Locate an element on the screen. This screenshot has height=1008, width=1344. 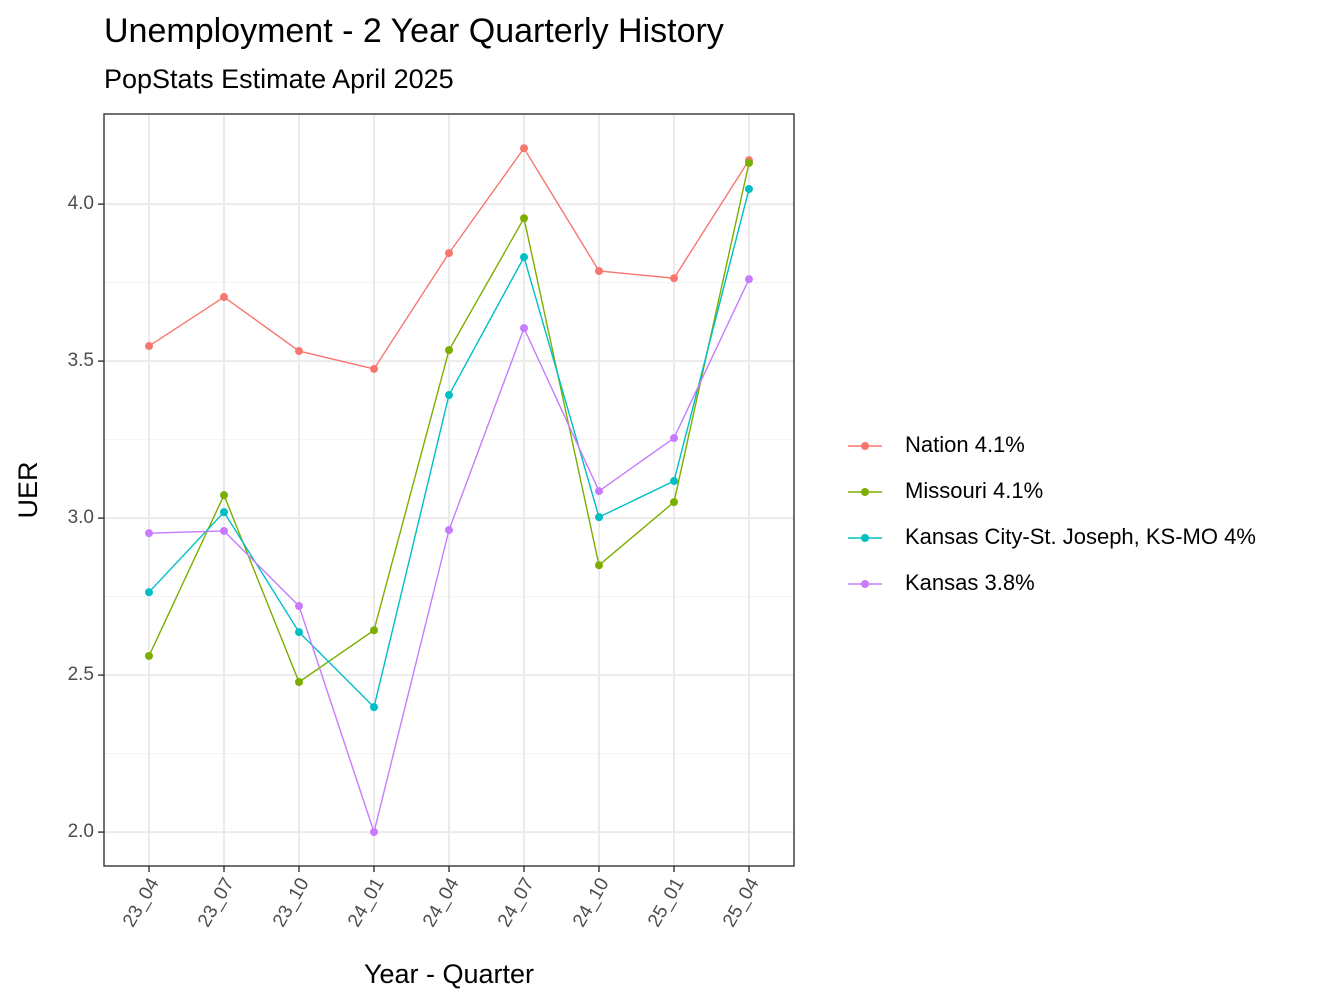
legend-label: Kansas 3.8% is located at coordinates (970, 582).